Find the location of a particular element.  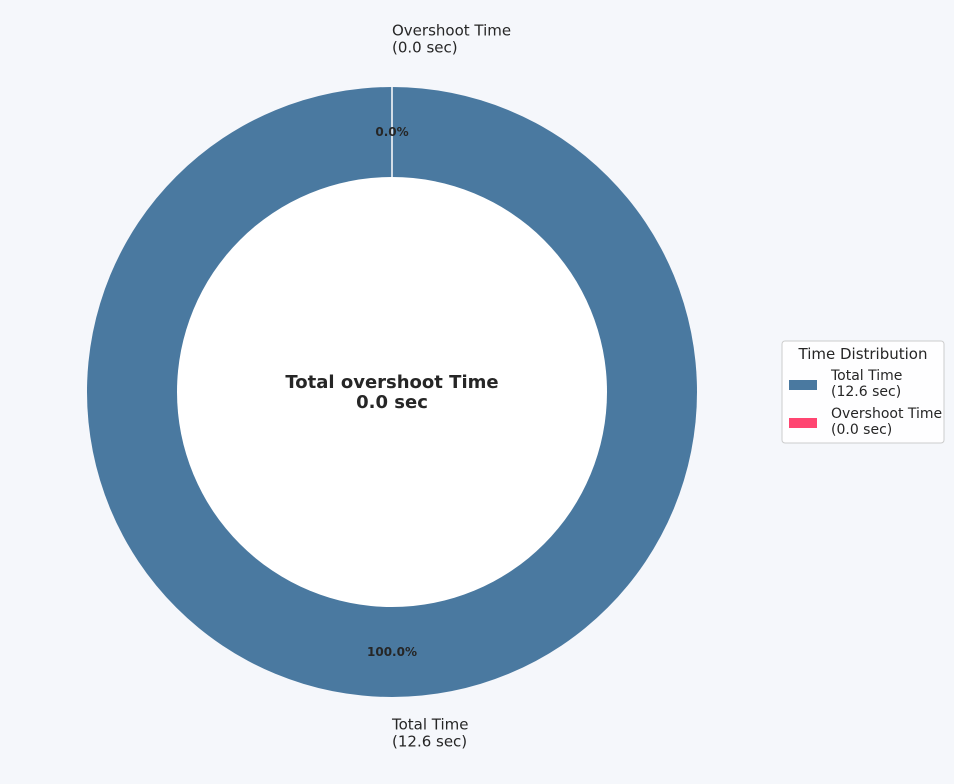

center-value: 0.0 sec is located at coordinates (392, 402).